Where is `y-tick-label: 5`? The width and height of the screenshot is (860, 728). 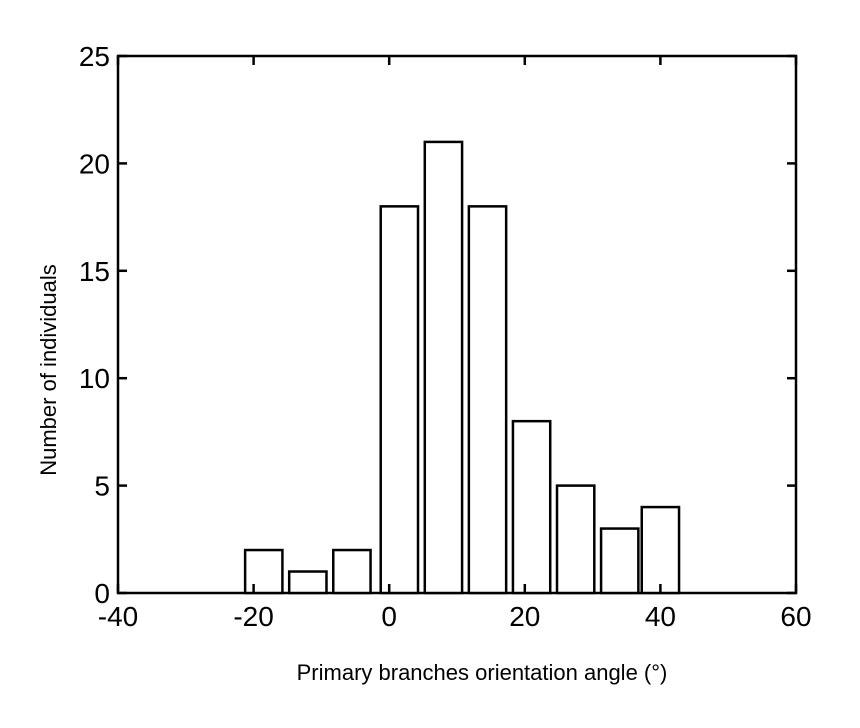
y-tick-label: 5 is located at coordinates (102, 486).